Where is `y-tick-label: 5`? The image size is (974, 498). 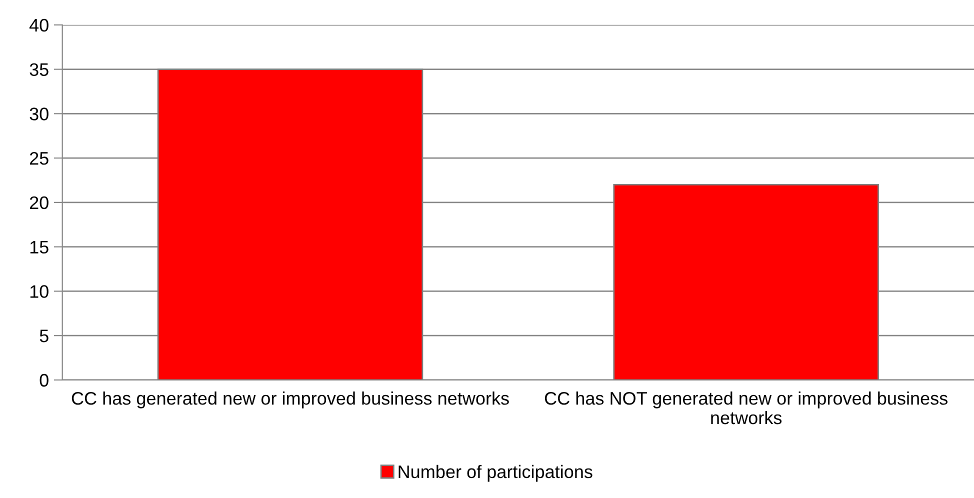
y-tick-label: 5 is located at coordinates (44, 336).